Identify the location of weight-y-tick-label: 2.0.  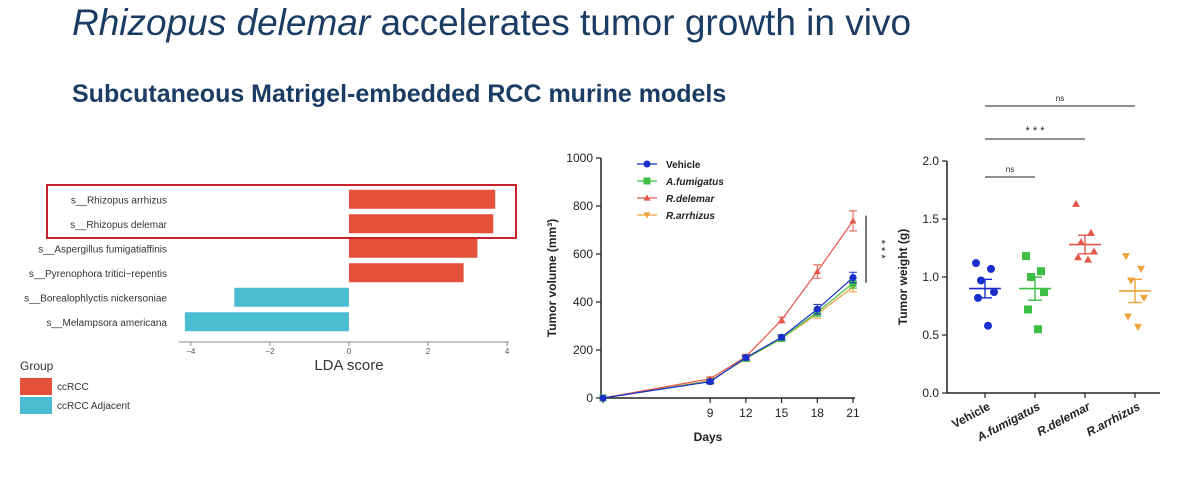
(930, 161).